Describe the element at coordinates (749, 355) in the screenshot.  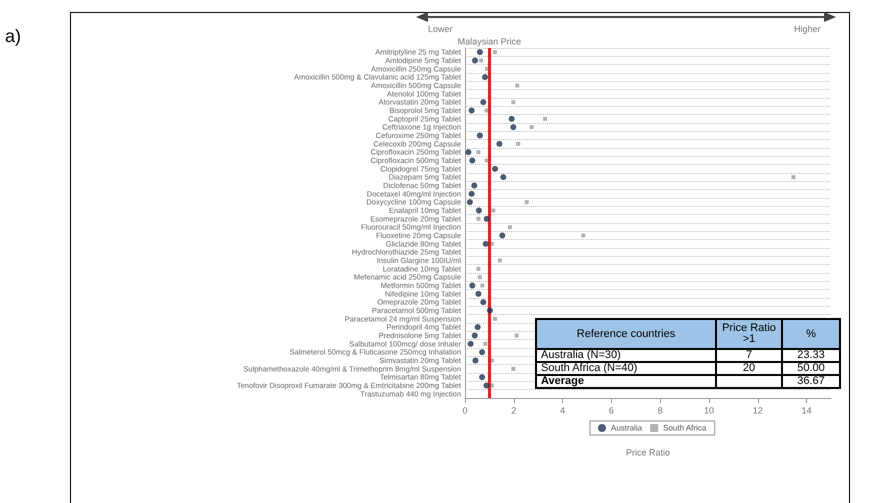
I see `annotation: 7` at that location.